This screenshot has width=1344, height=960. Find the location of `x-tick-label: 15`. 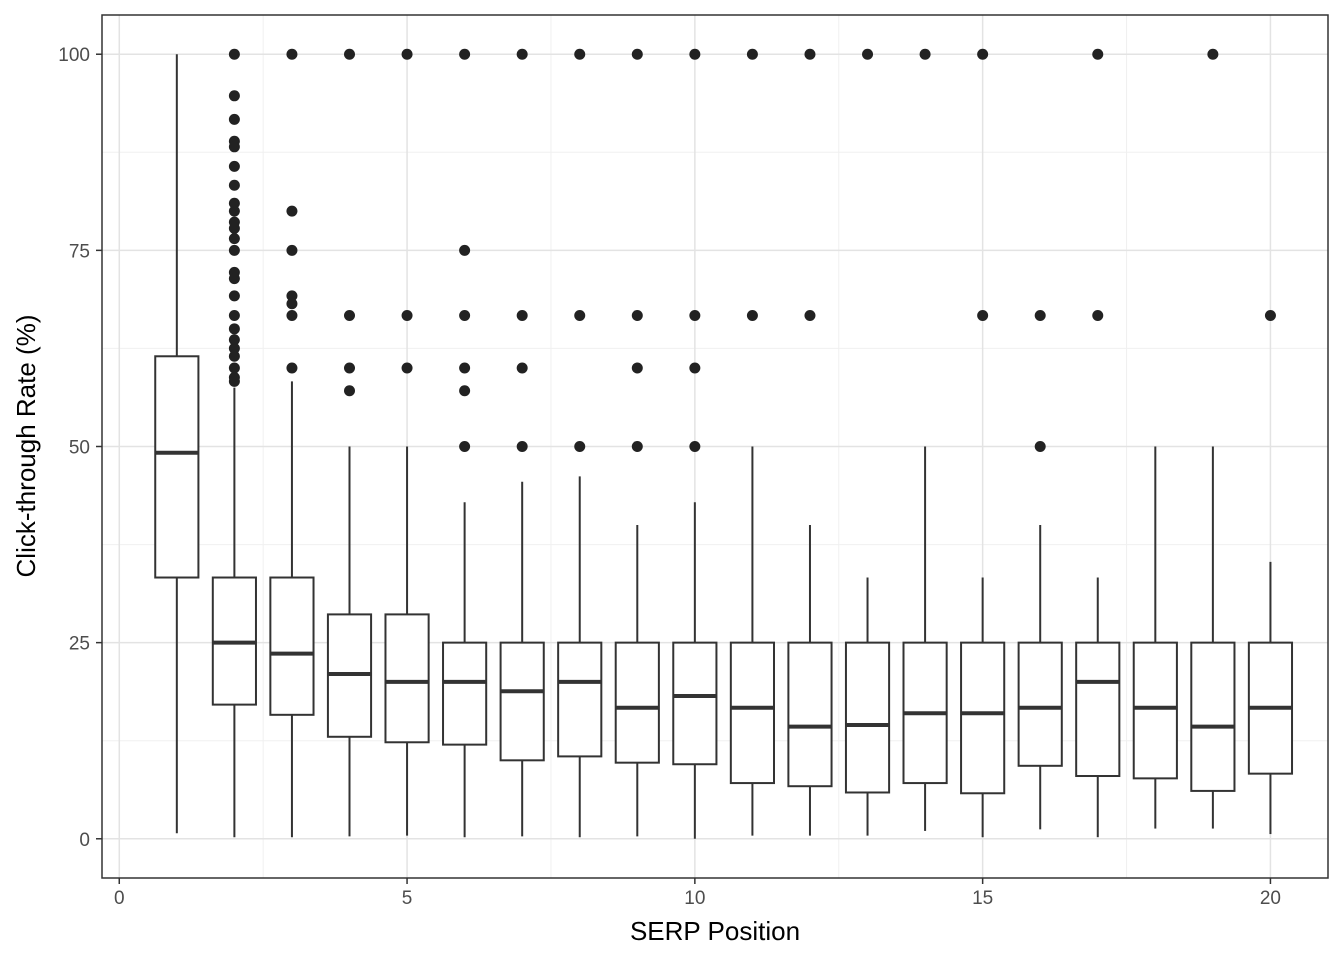

x-tick-label: 15 is located at coordinates (982, 898).